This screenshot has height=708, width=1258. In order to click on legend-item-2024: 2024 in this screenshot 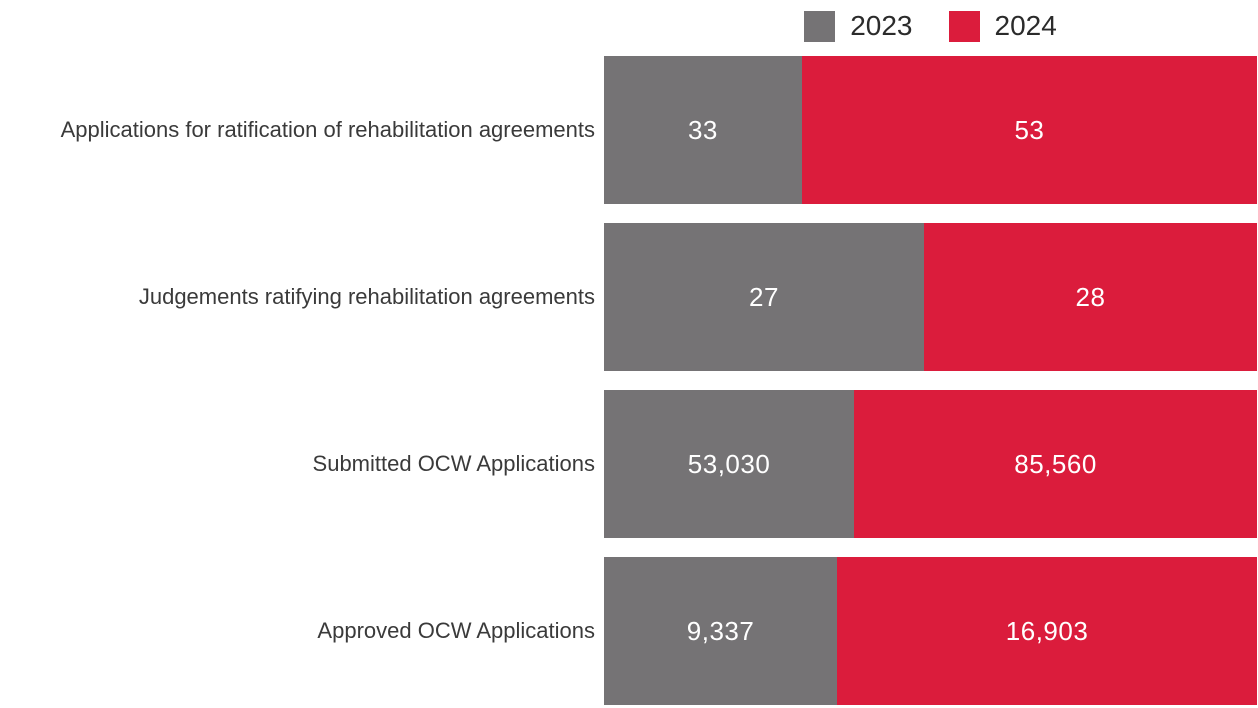, I will do `click(1002, 26)`.